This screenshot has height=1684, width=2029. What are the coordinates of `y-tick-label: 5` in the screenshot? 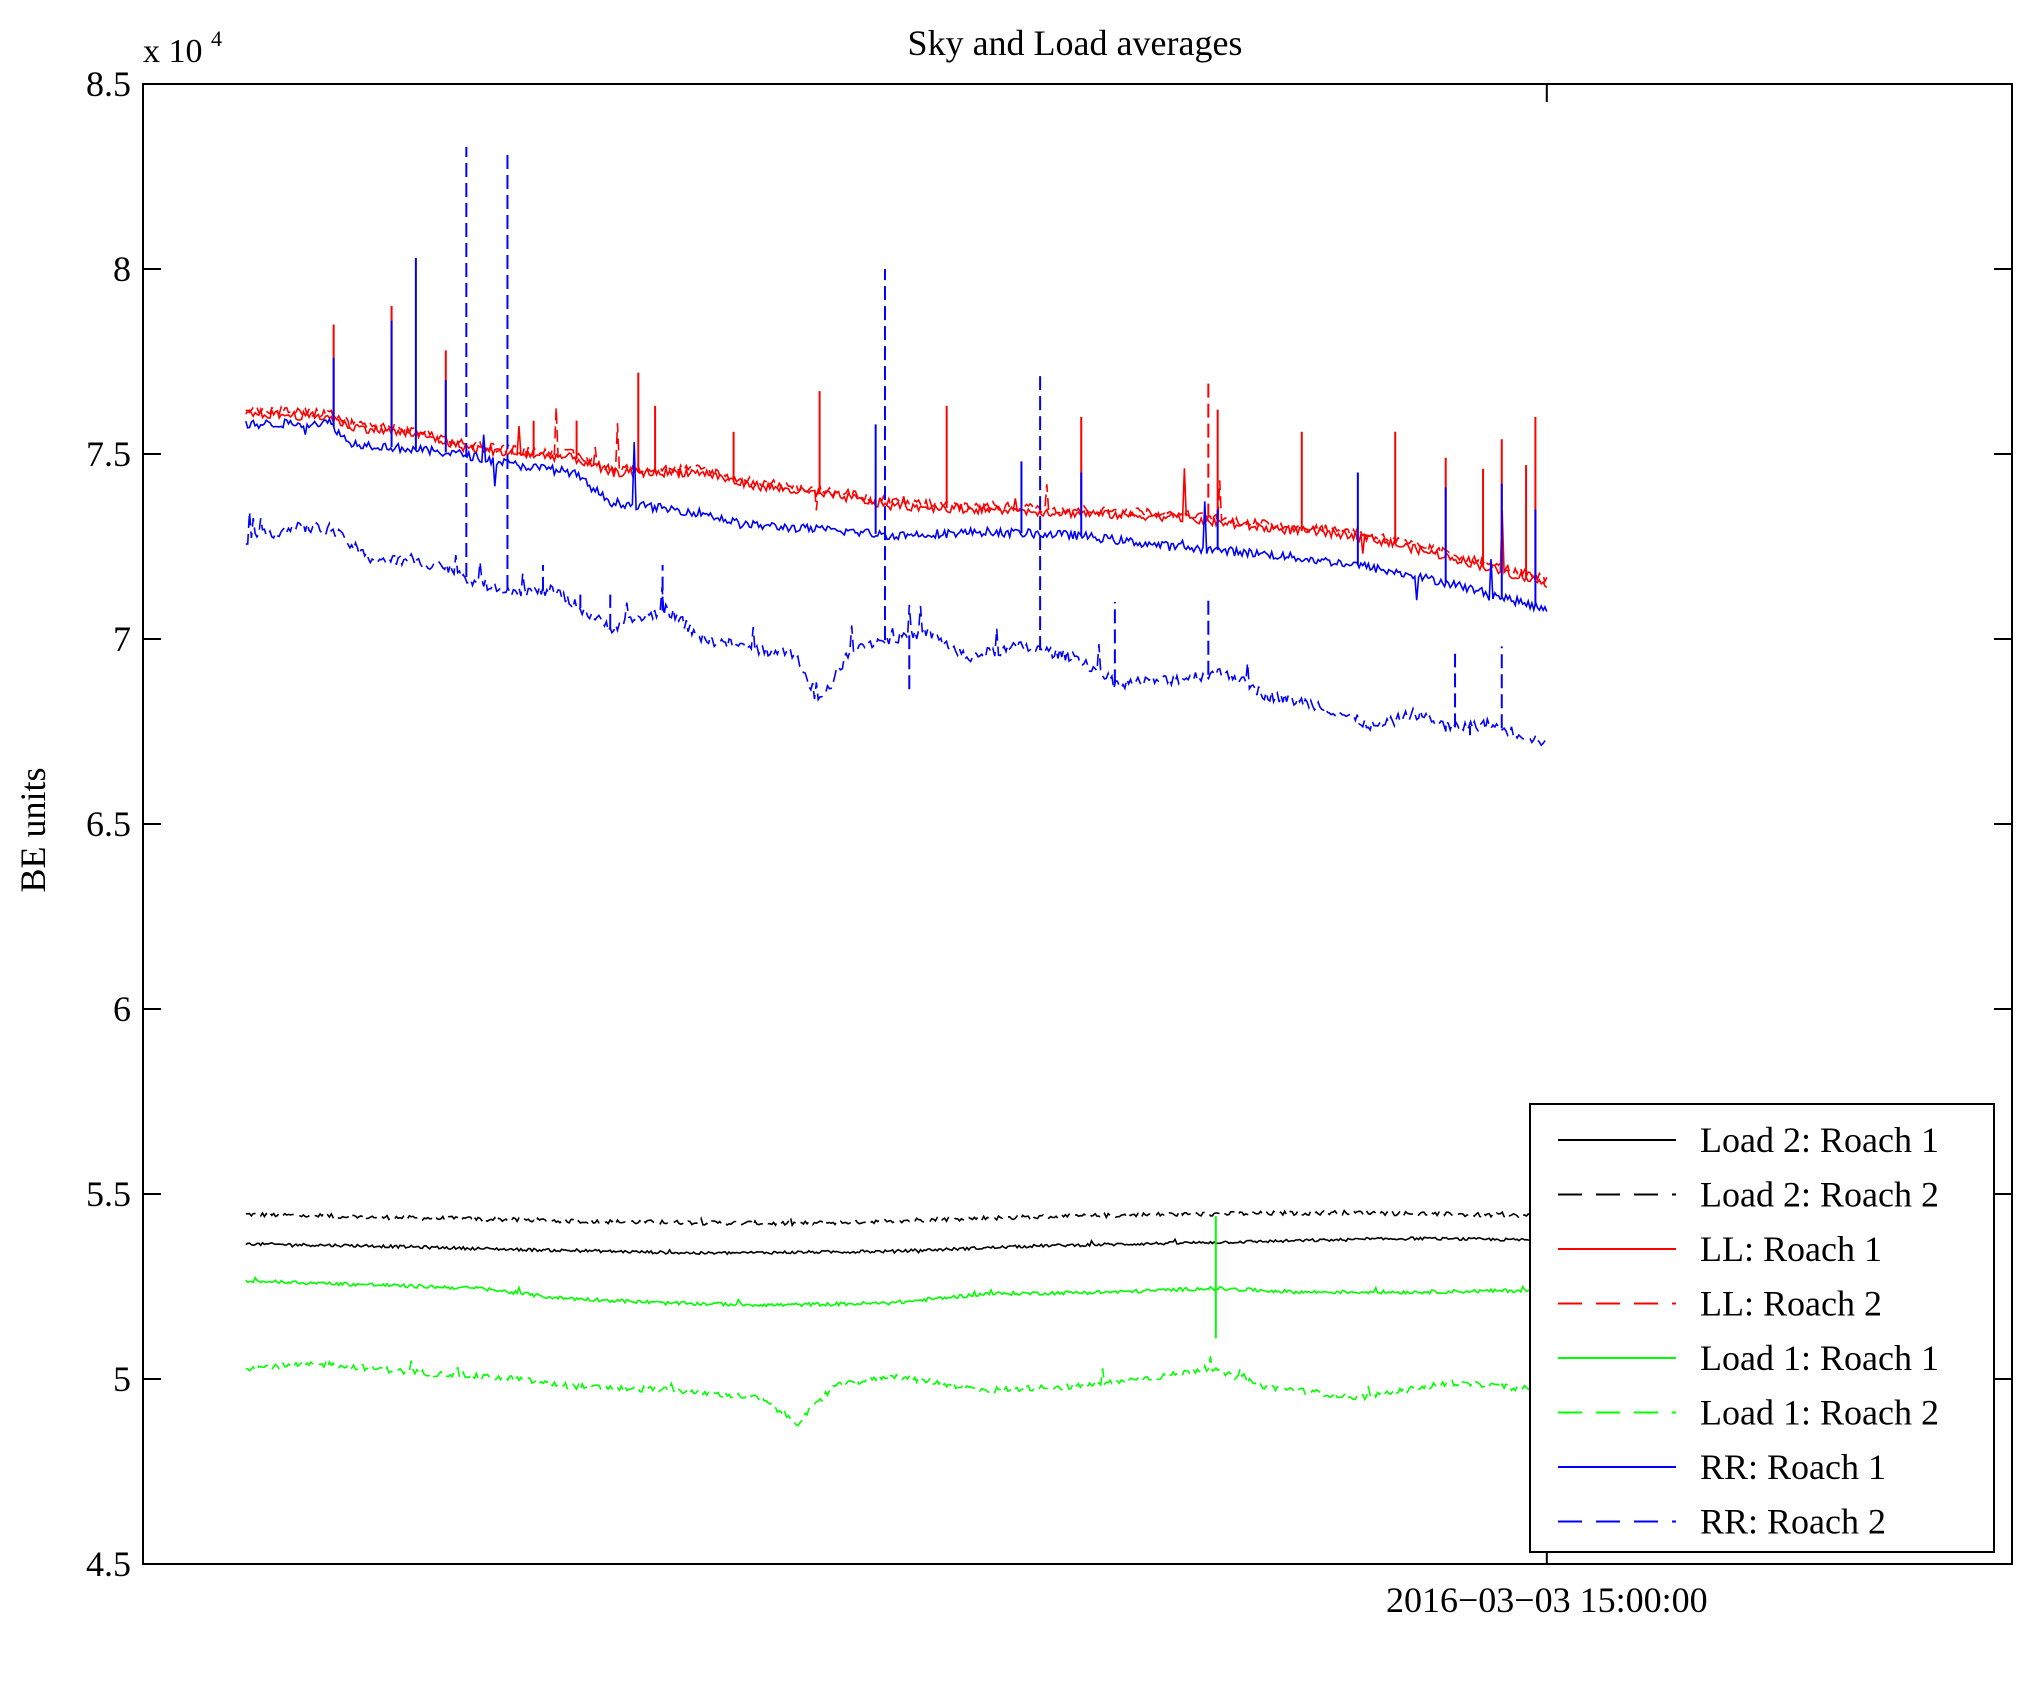 It's located at (122, 1379).